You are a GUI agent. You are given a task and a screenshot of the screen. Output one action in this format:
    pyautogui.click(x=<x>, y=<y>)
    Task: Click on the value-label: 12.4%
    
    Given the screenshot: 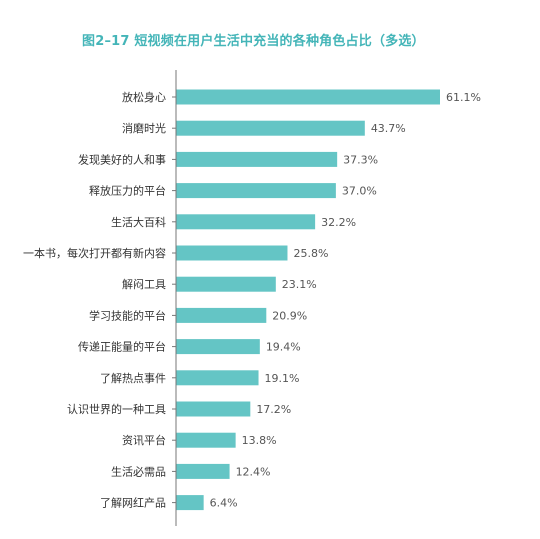 What is the action you would take?
    pyautogui.click(x=253, y=471)
    